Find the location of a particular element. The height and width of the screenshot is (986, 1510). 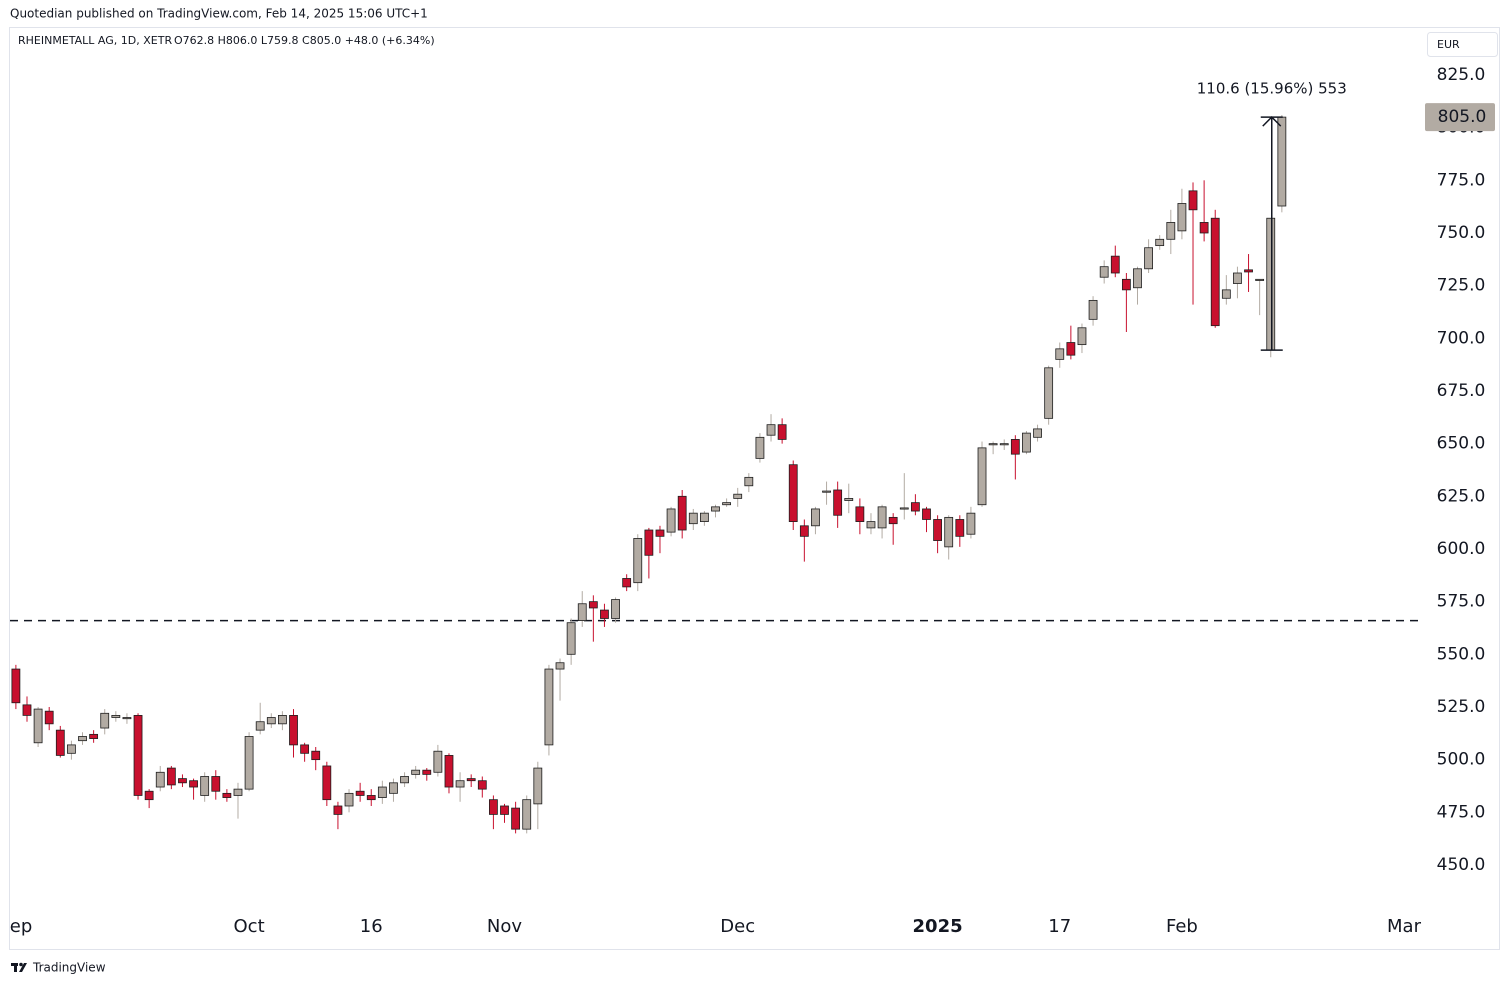

y-tick-label: 825.0 is located at coordinates (1461, 75).